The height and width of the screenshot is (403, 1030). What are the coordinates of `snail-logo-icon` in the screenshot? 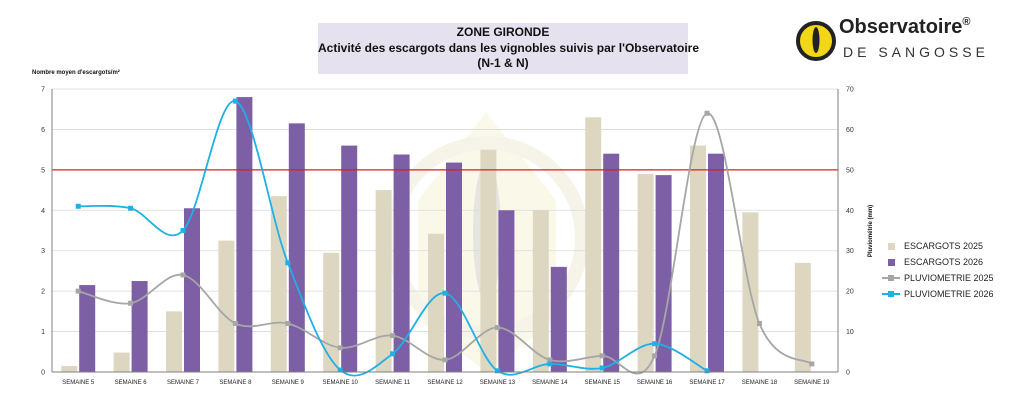 It's located at (816, 41).